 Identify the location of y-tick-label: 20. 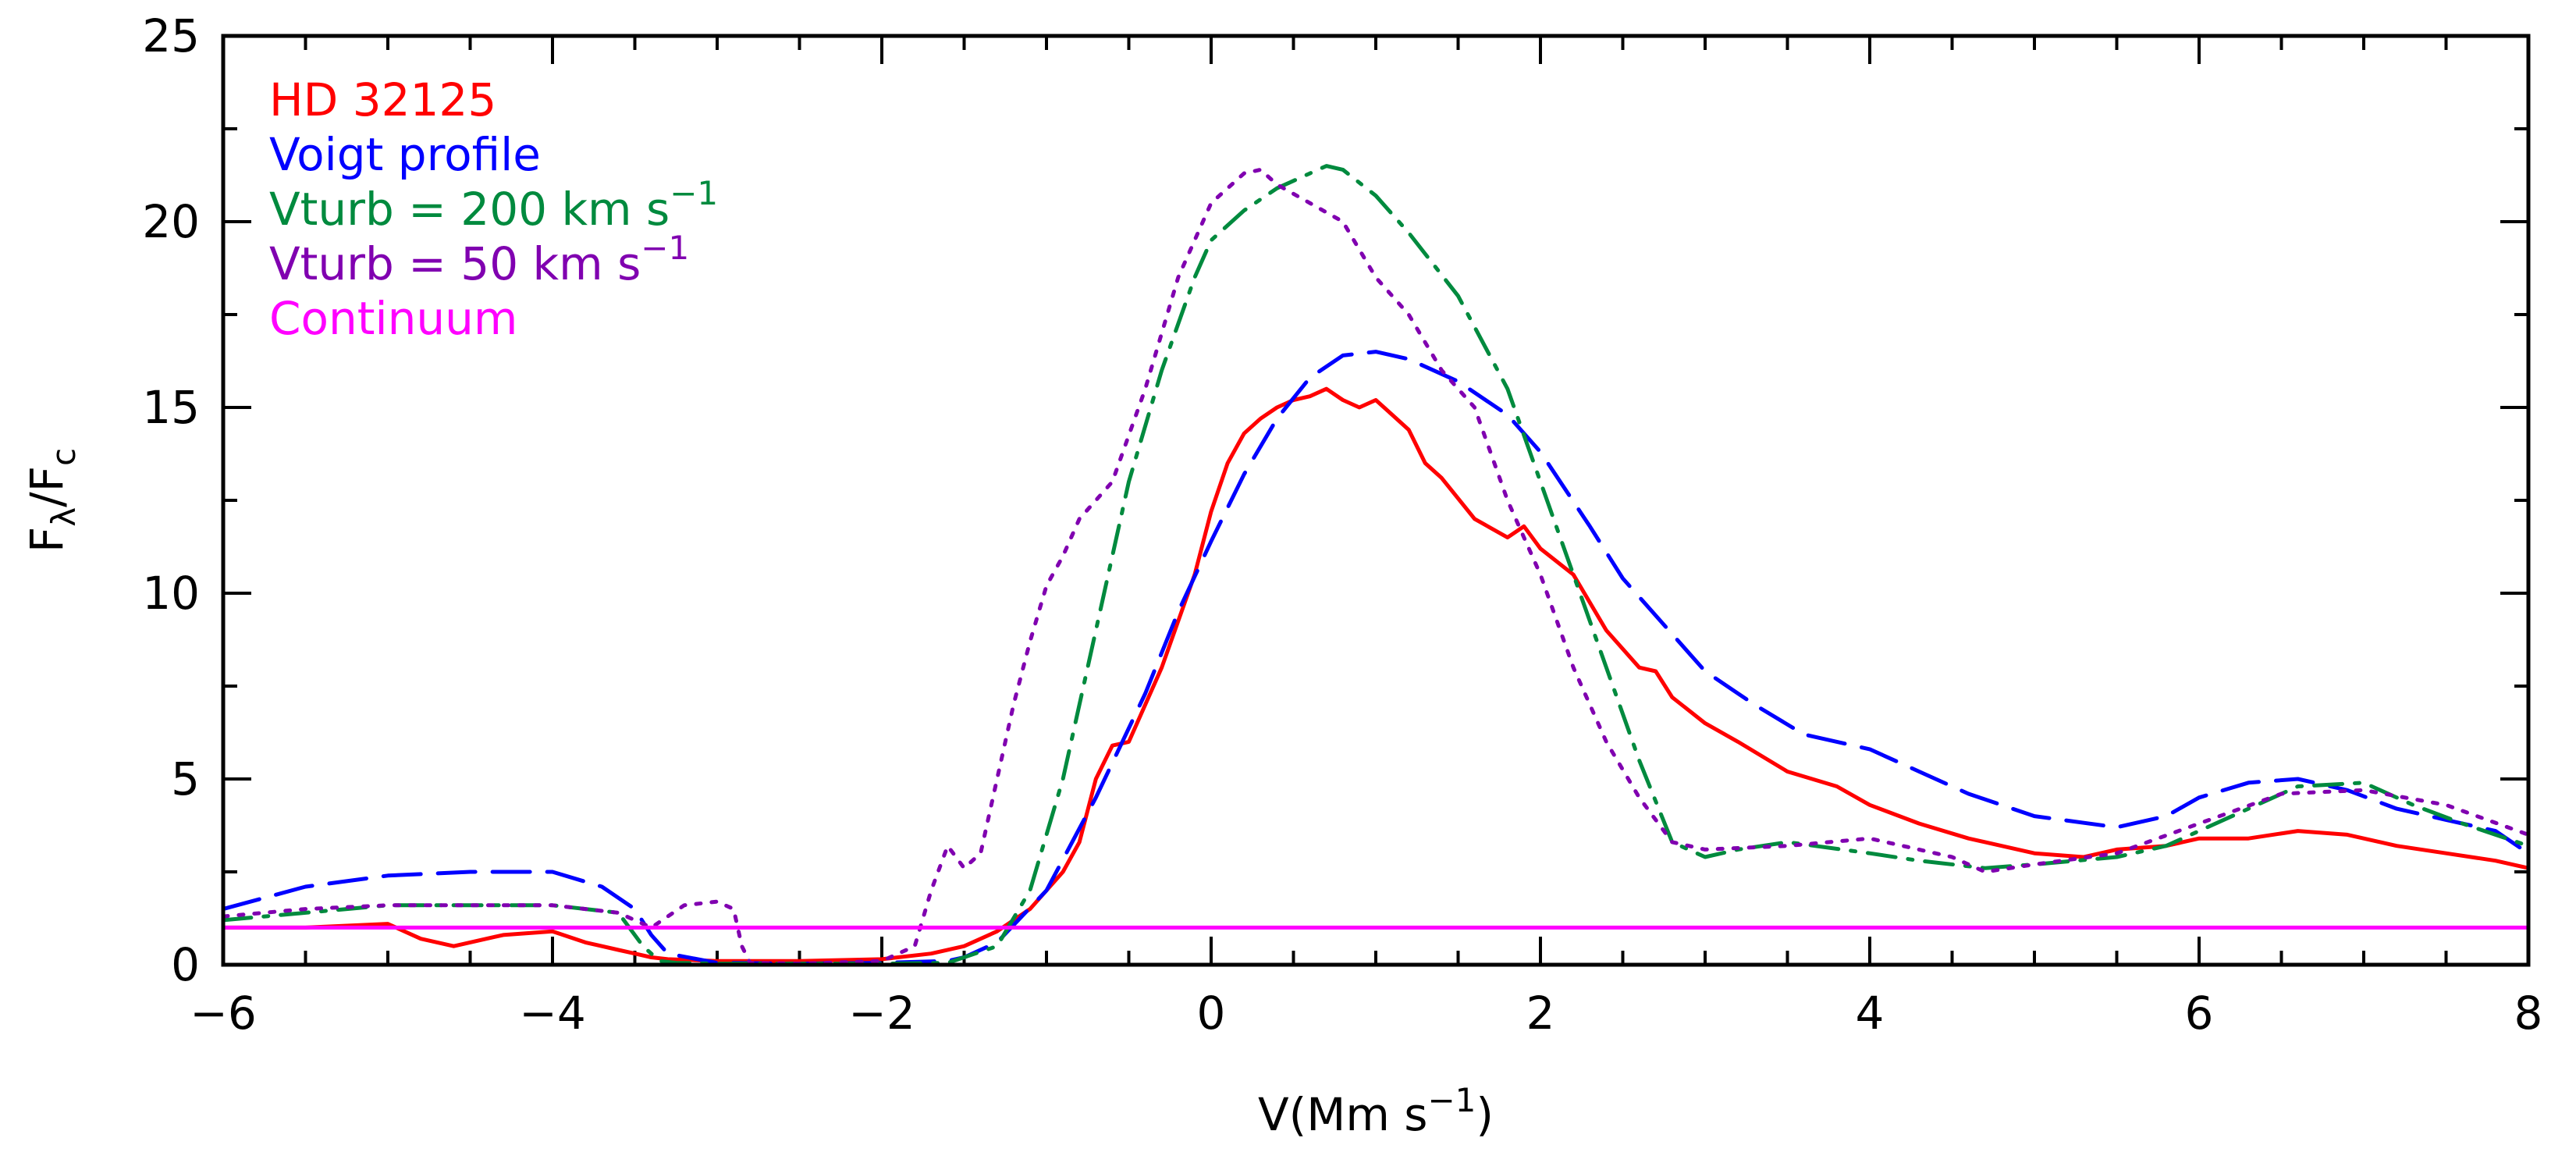
(171, 221).